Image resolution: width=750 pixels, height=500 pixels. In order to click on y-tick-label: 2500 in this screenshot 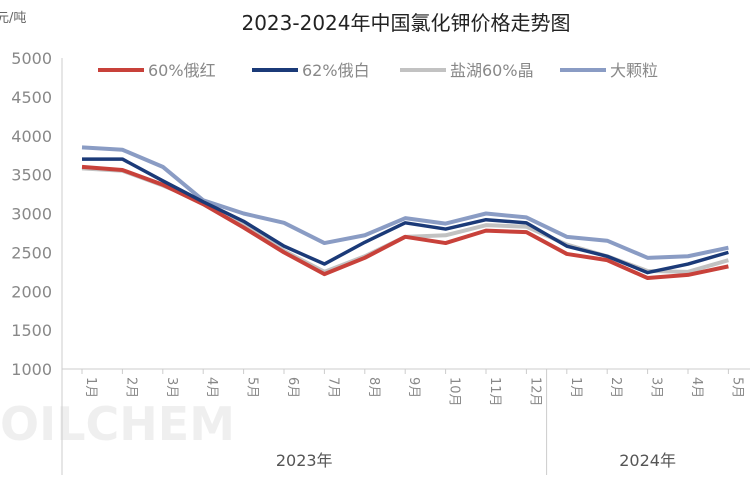, I will do `click(31, 252)`.